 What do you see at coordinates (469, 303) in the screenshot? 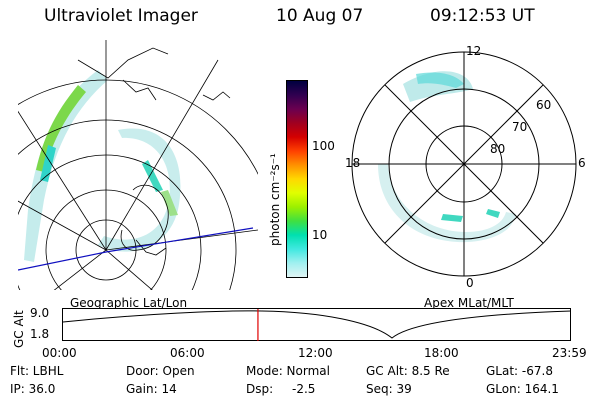
I see `polar-caption: Apex MLat/MLT` at bounding box center [469, 303].